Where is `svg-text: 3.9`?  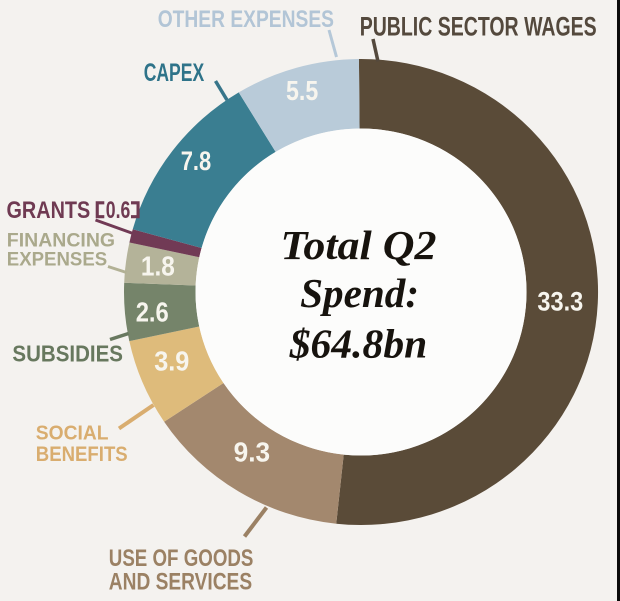 svg-text: 3.9 is located at coordinates (171, 361).